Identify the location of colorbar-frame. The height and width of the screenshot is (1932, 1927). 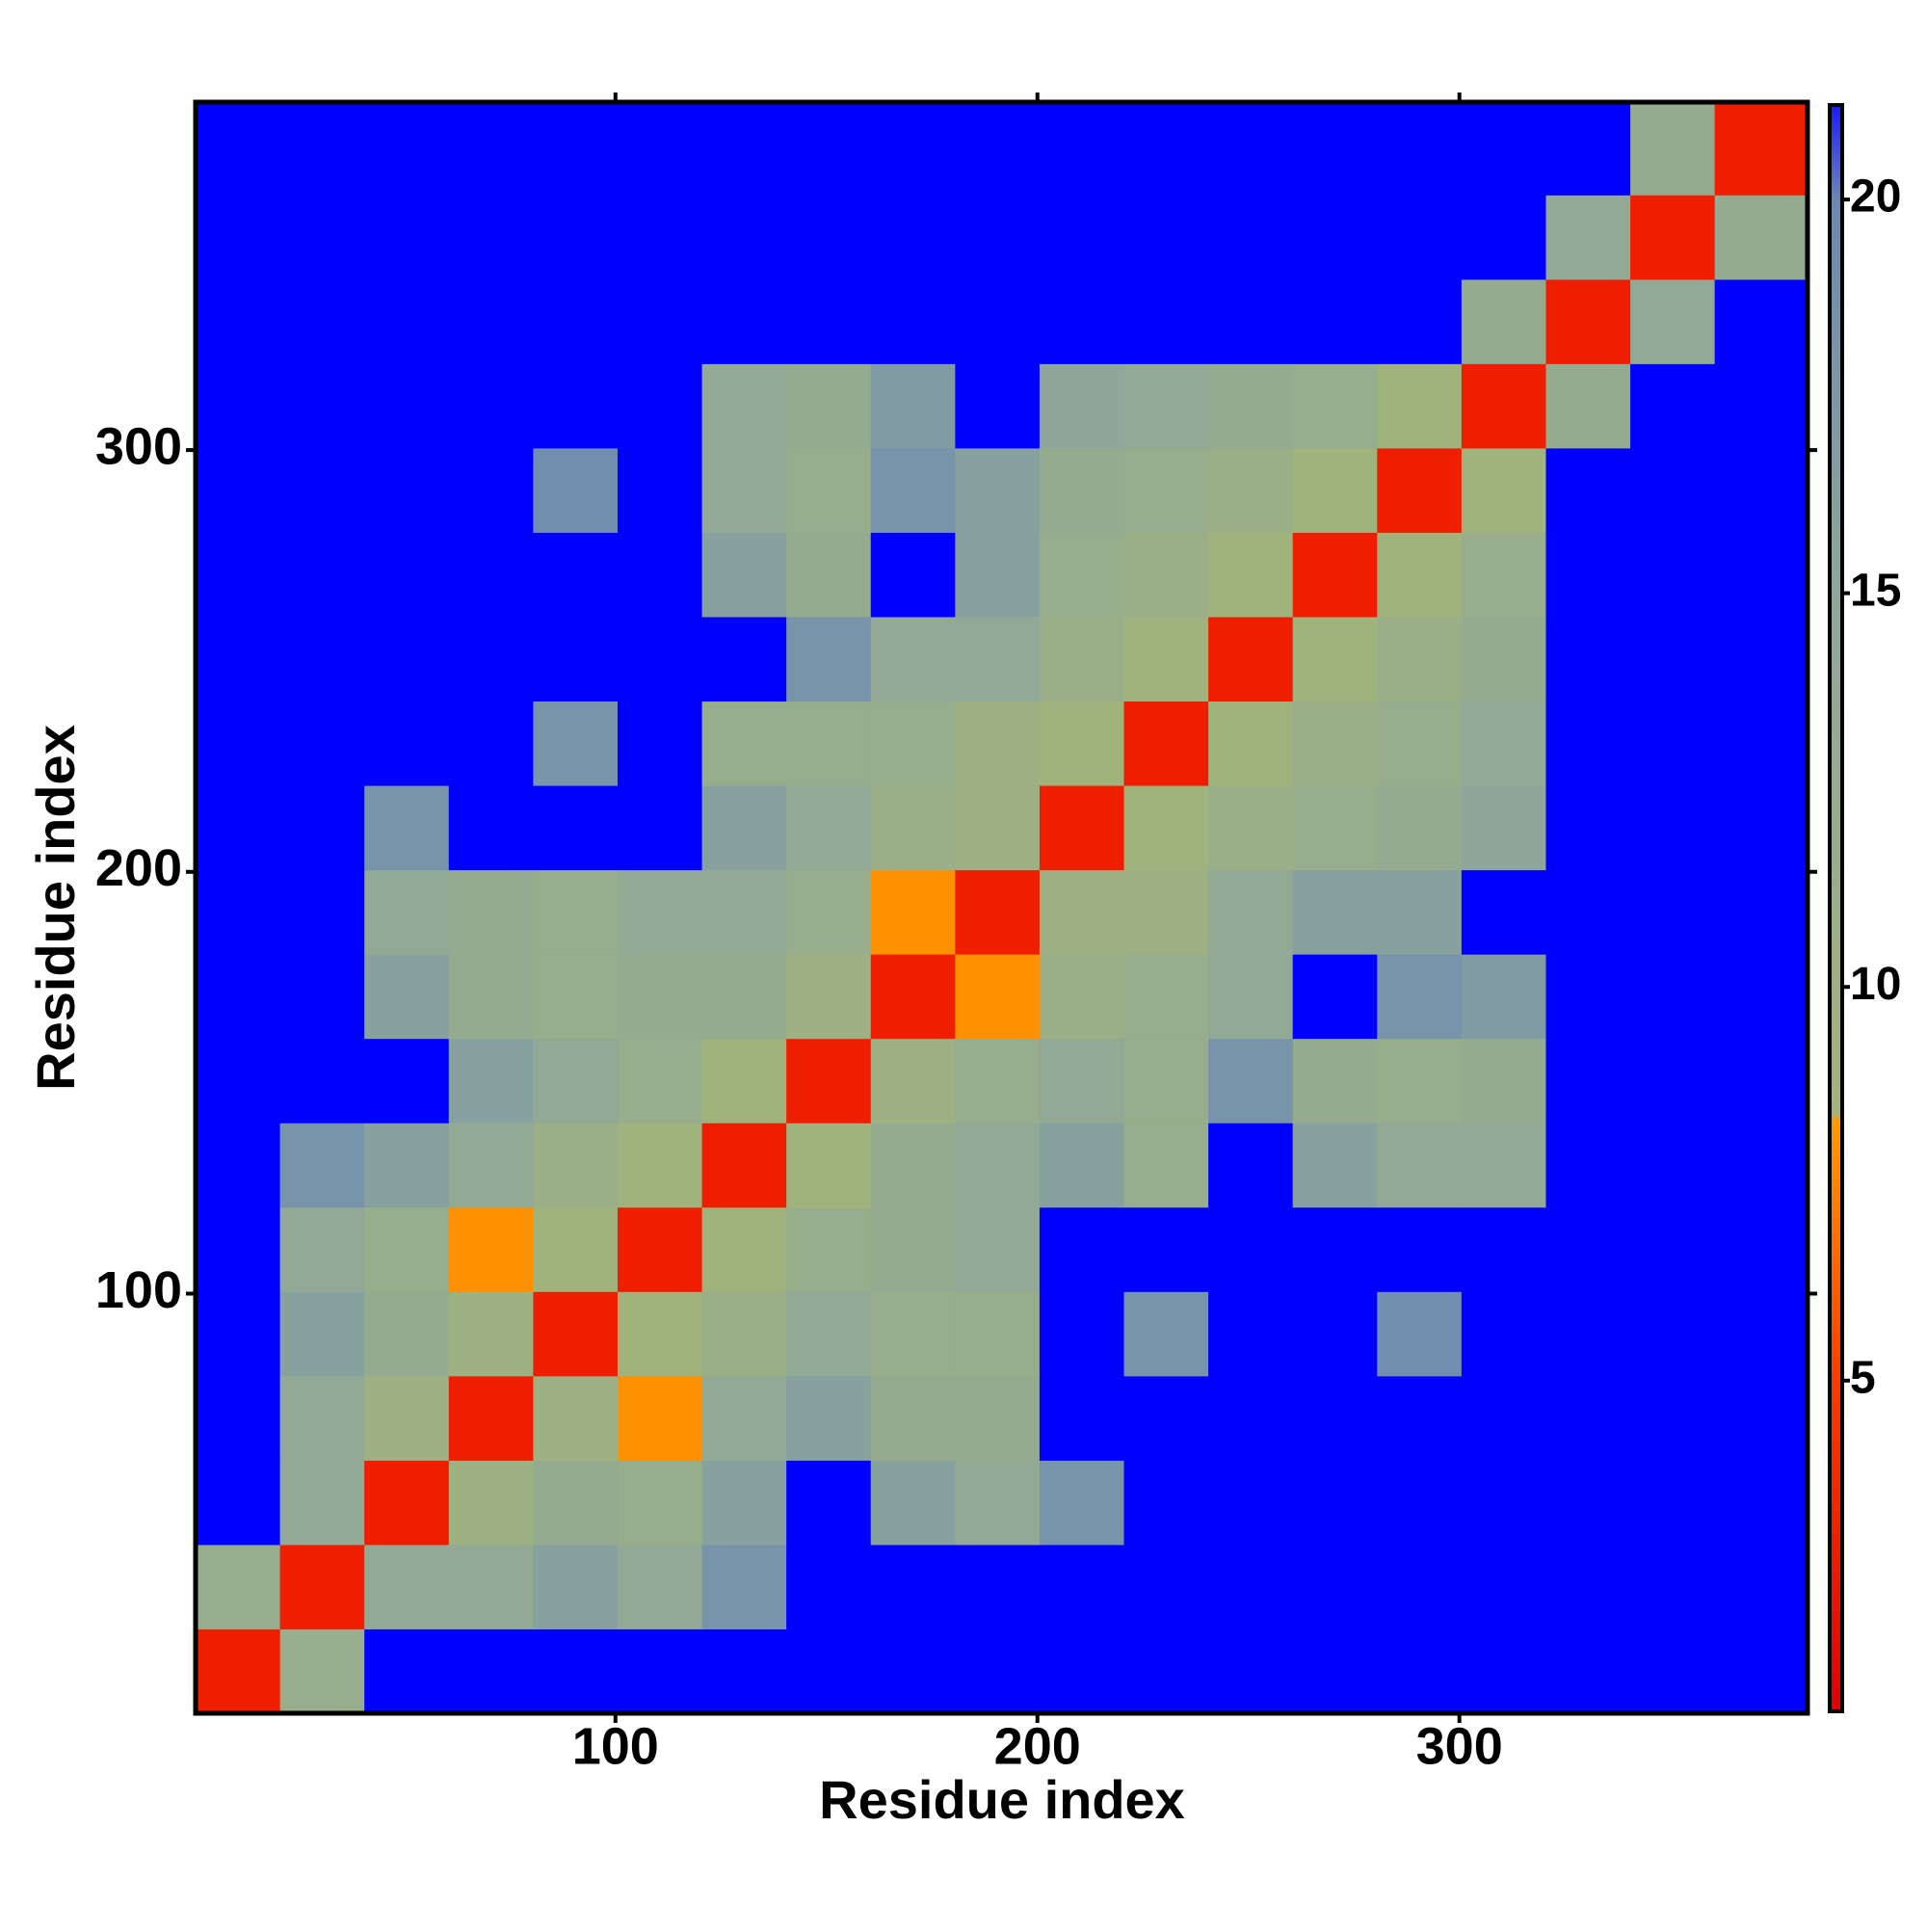
(1836, 908).